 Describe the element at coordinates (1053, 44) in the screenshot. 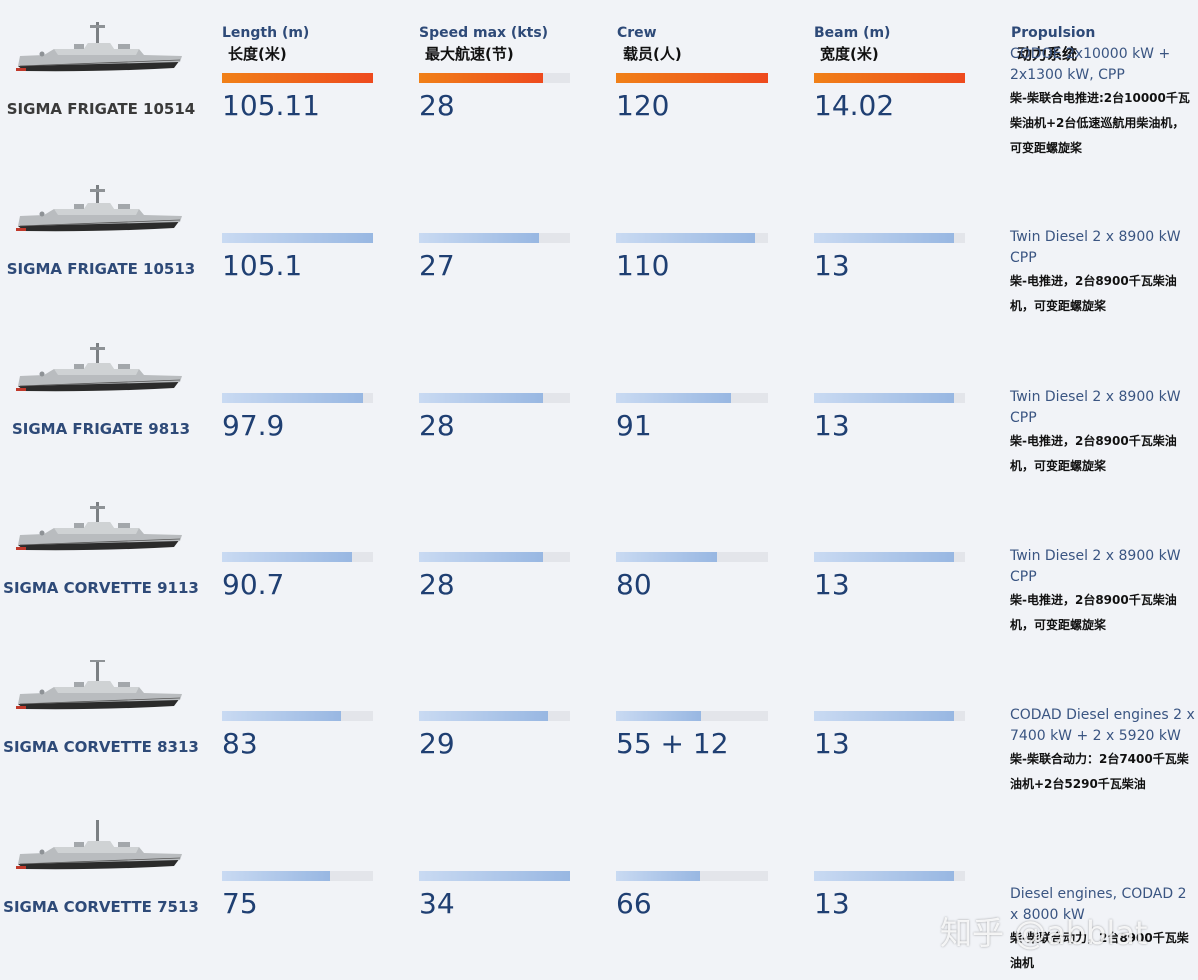

I see `column-header-propulsion: Propulsion 动力系统` at that location.